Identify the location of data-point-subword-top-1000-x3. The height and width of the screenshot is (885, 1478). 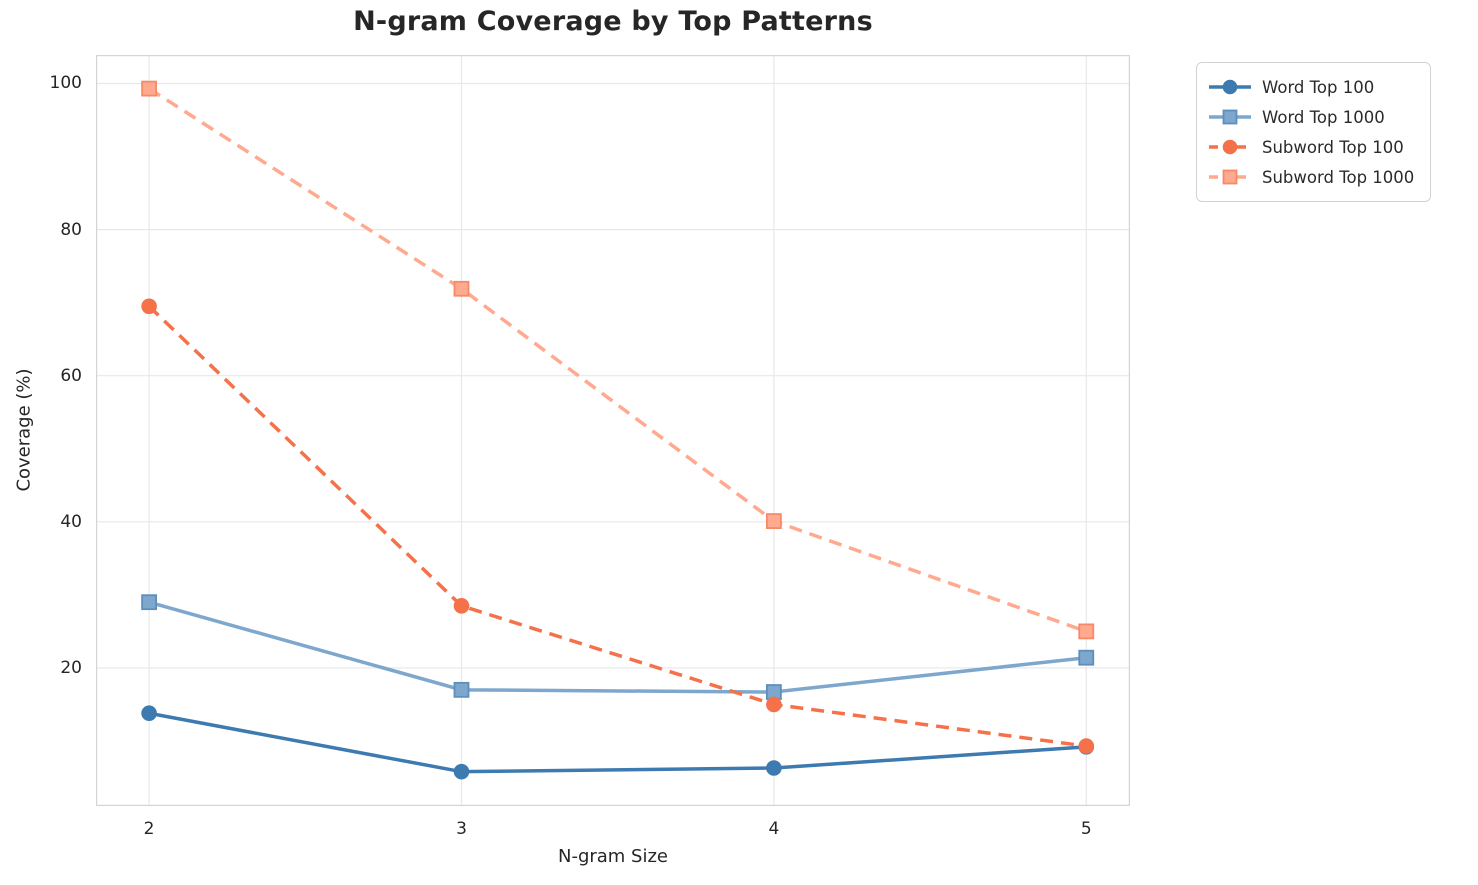
(461, 288).